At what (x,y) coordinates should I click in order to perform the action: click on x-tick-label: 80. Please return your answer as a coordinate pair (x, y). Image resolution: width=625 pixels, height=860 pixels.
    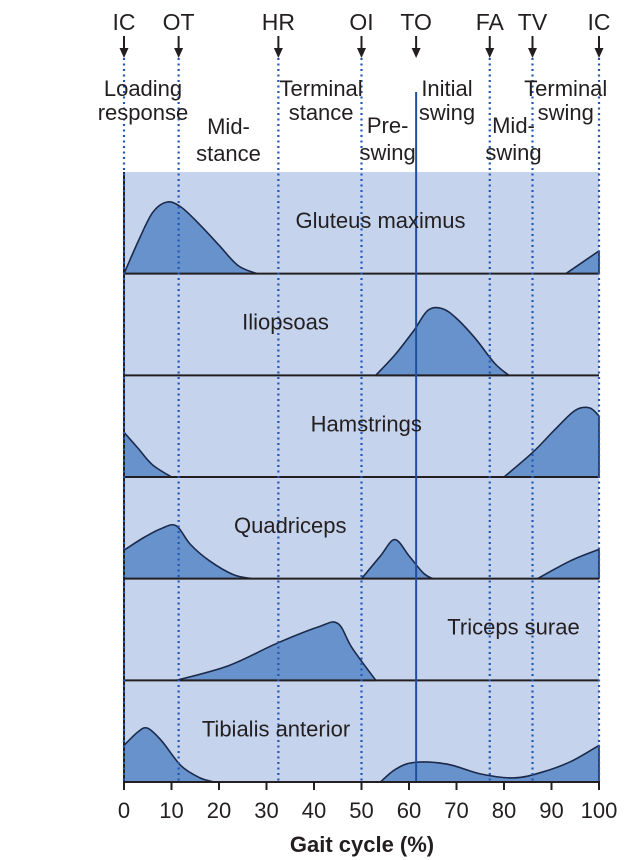
    Looking at the image, I should click on (504, 810).